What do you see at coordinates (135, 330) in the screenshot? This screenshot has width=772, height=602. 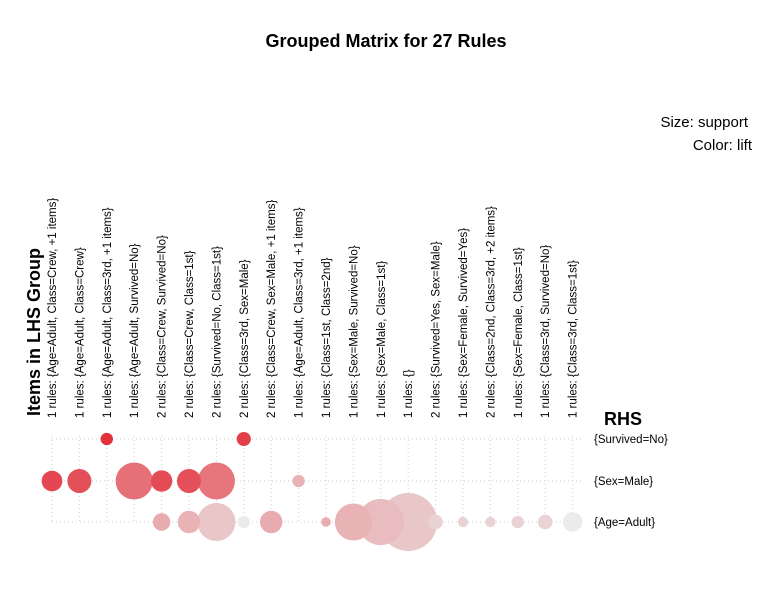 I see `lhs-group-label: 1 rules: {Age=Adult, Survived=No}` at bounding box center [135, 330].